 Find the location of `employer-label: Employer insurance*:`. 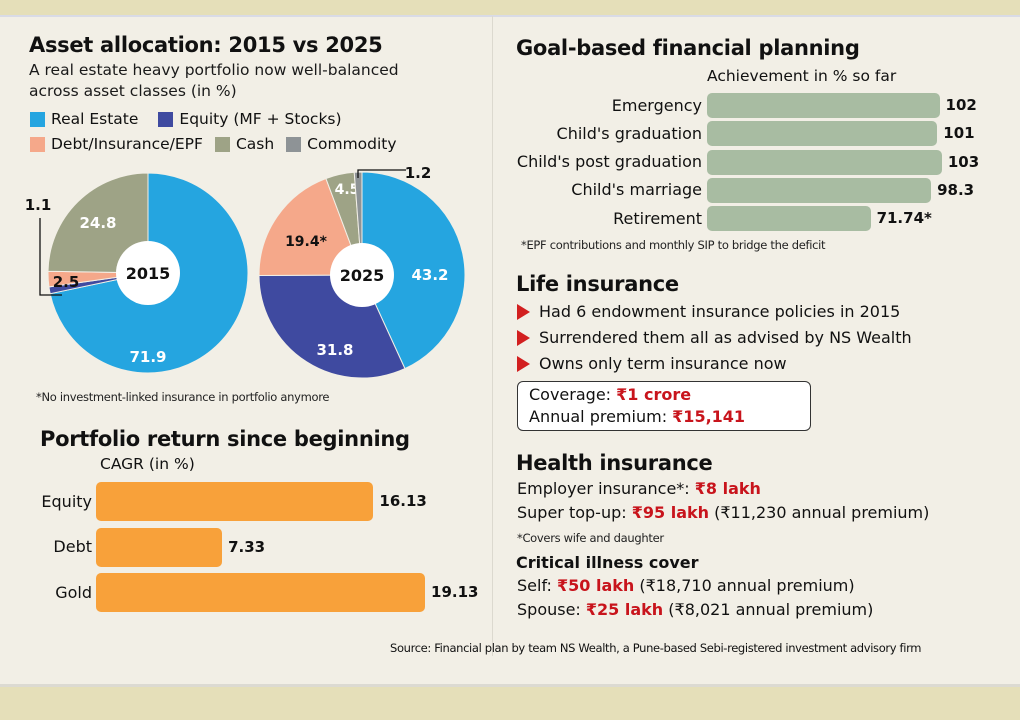

employer-label: Employer insurance*: is located at coordinates (606, 488).